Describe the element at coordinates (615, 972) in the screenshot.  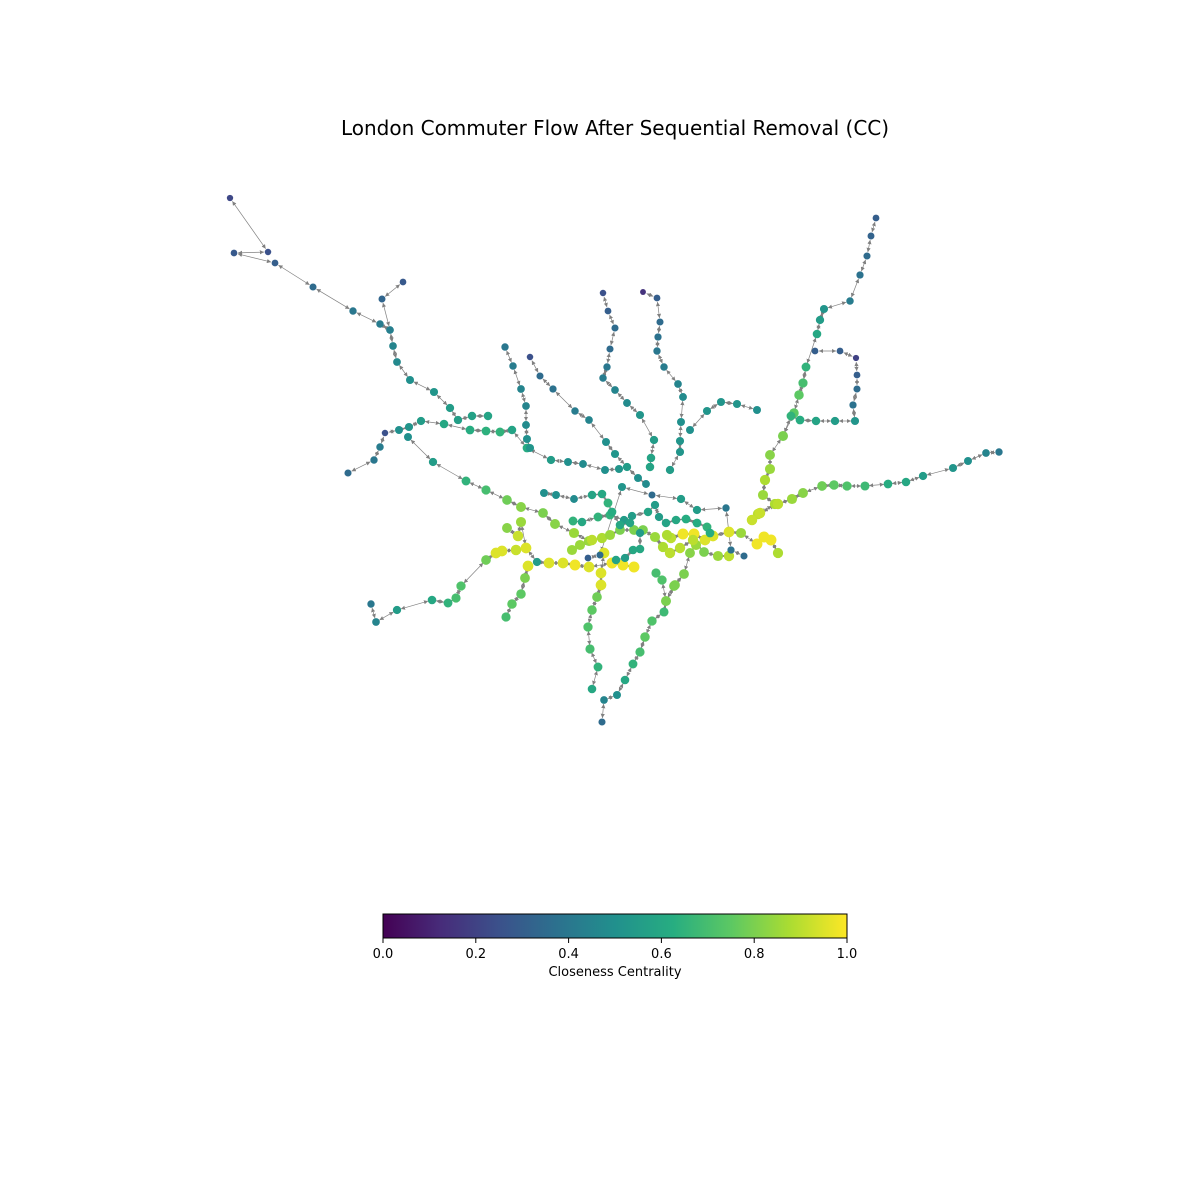
I see `colorbar-label: Closeness Centrality` at that location.